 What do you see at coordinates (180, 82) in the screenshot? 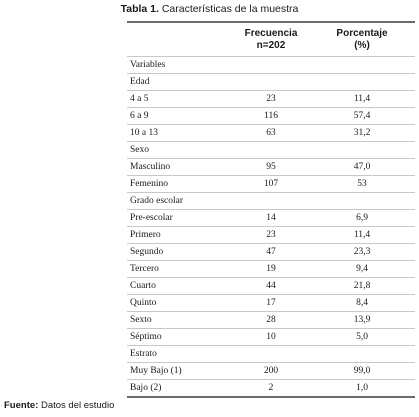
I see `row-label: Edad` at bounding box center [180, 82].